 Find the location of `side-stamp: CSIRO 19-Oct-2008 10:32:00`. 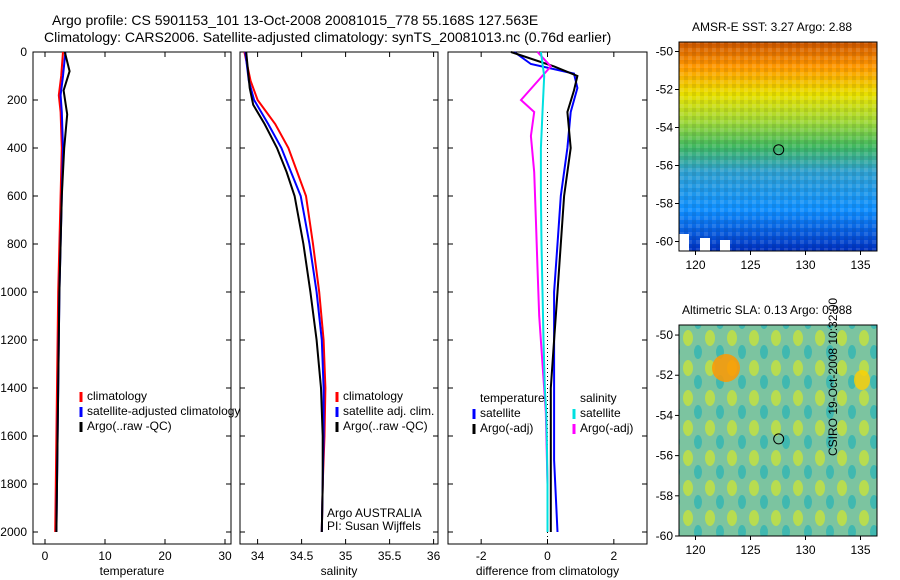

side-stamp: CSIRO 19-Oct-2008 10:32:00 is located at coordinates (833, 376).